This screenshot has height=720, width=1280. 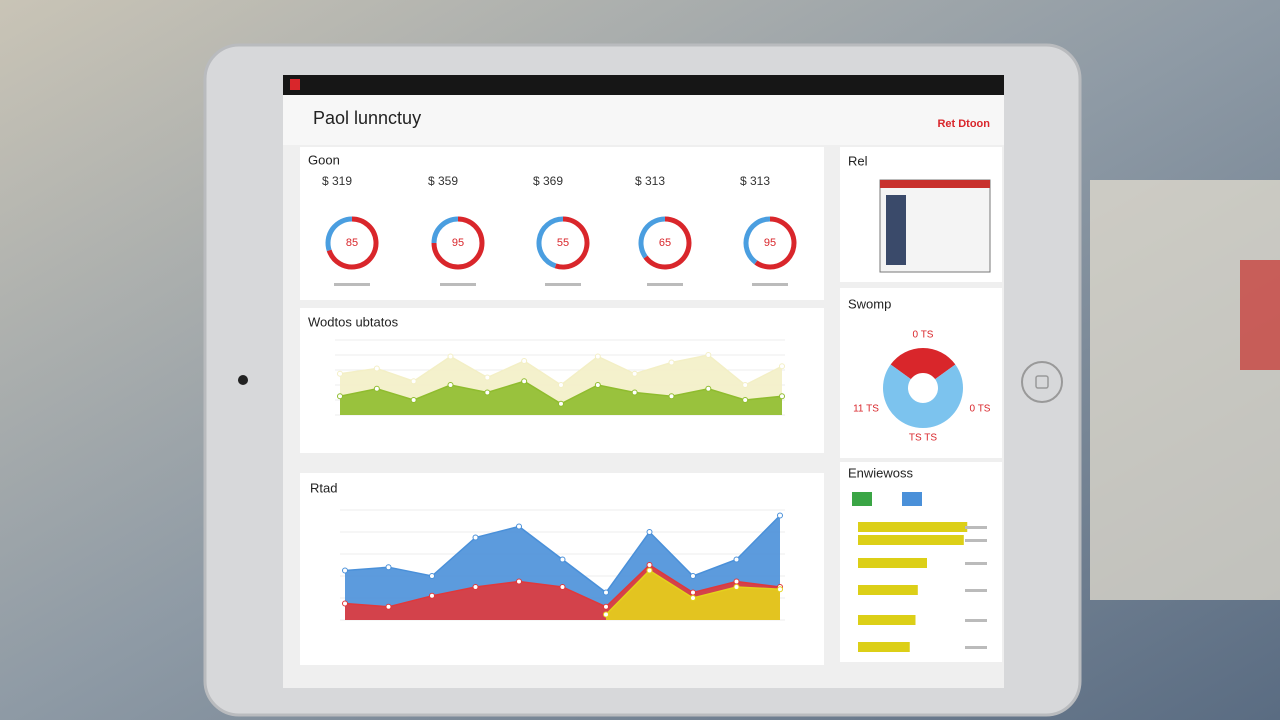 I want to click on kpi-value: $ 369, so click(x=548, y=181).